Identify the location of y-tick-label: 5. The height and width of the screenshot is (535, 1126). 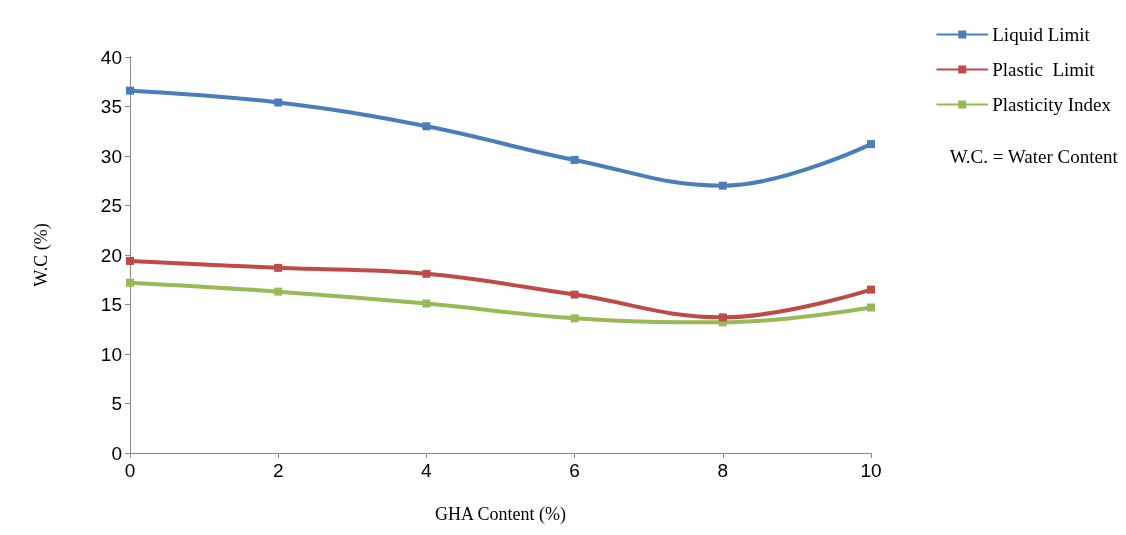
(116, 403).